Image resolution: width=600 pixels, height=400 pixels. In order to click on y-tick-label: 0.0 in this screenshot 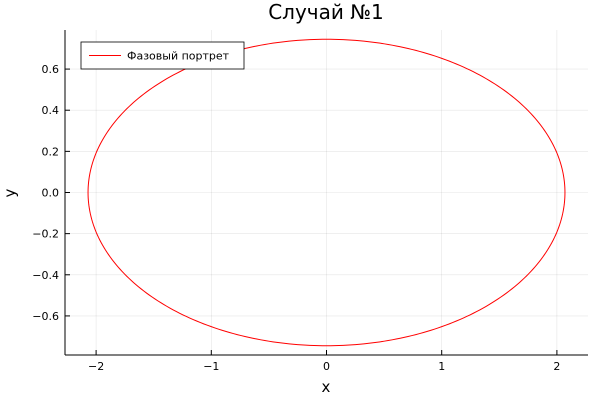, I will do `click(51, 193)`.